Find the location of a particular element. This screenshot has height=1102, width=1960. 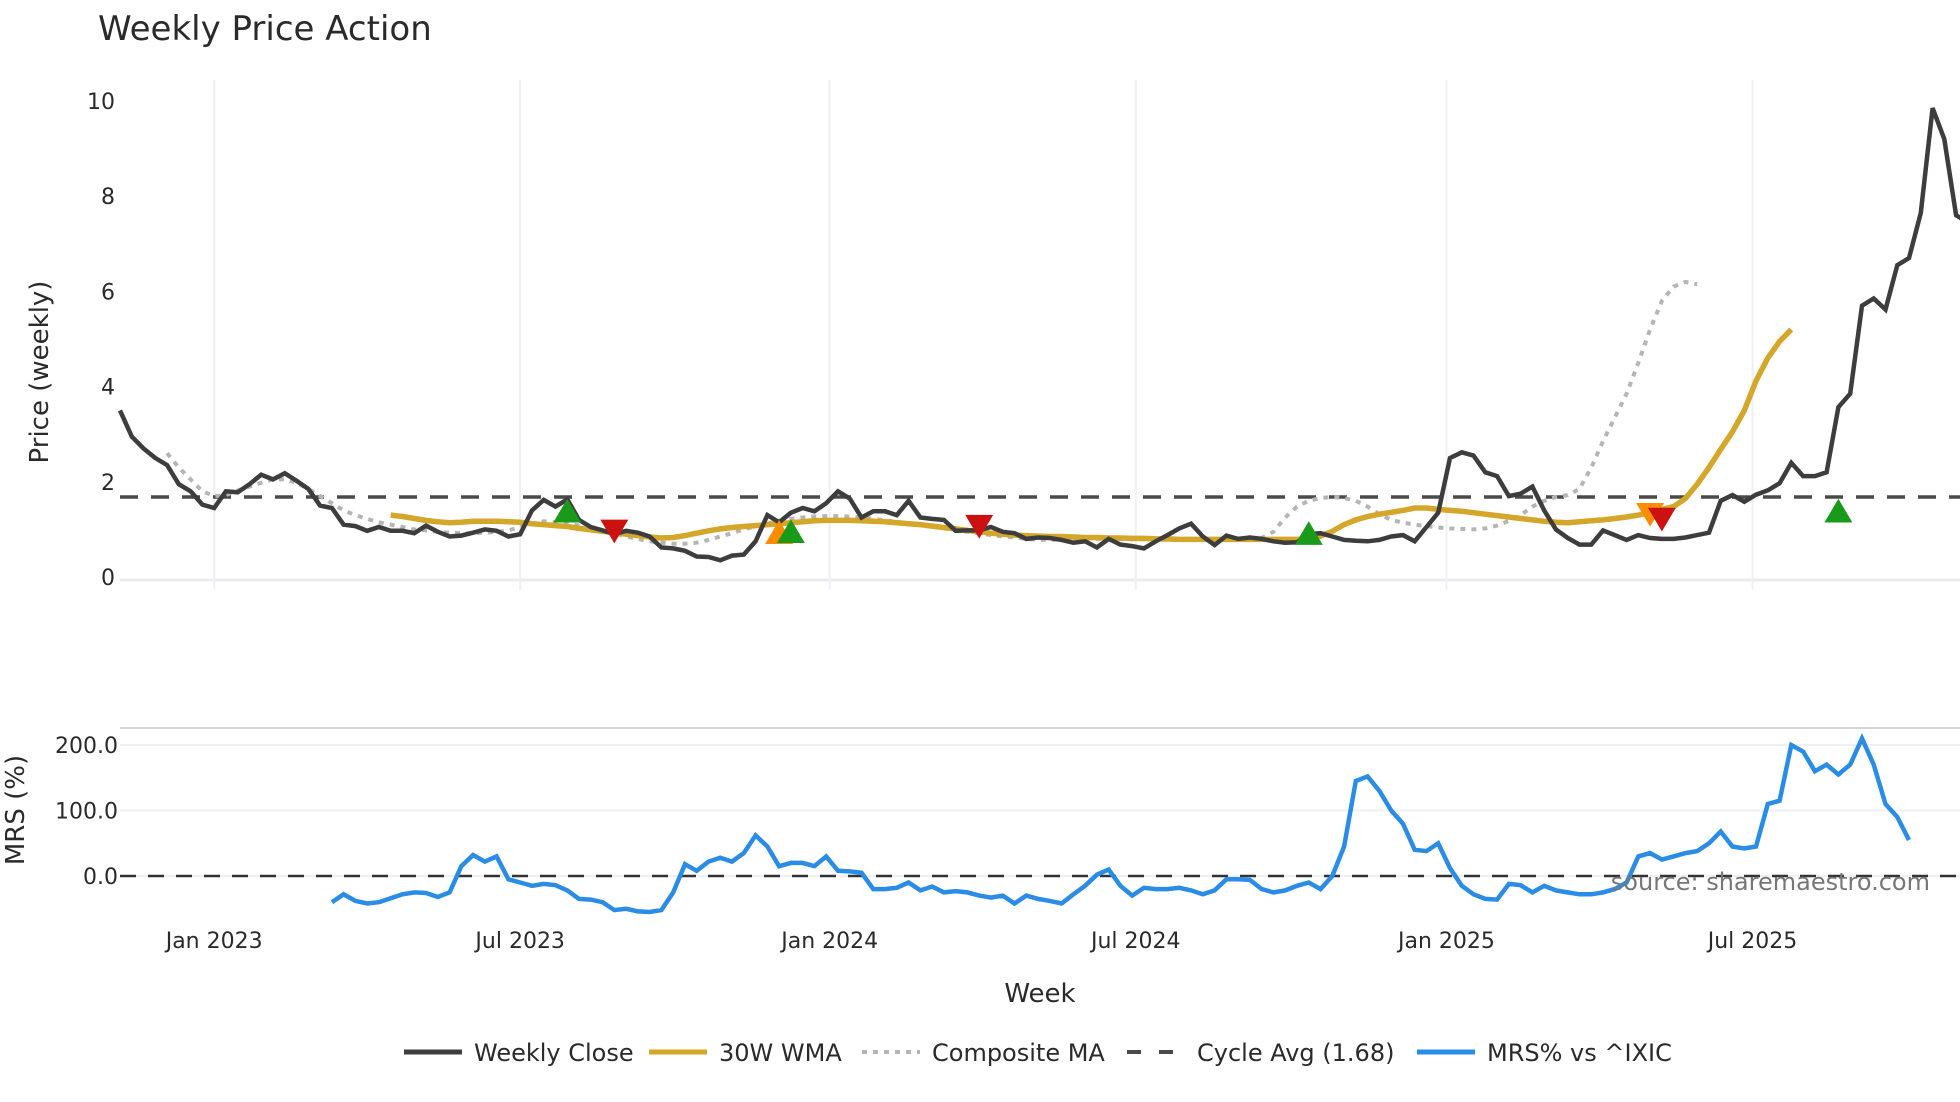

price-y-tick-label: 0 is located at coordinates (108, 578).